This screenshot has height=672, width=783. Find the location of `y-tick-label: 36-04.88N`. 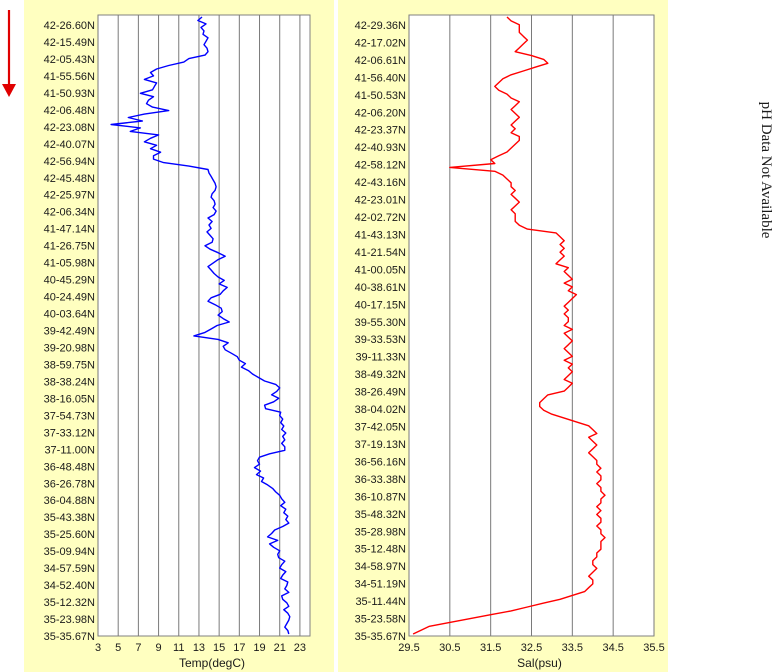

y-tick-label: 36-04.88N is located at coordinates (69, 501).